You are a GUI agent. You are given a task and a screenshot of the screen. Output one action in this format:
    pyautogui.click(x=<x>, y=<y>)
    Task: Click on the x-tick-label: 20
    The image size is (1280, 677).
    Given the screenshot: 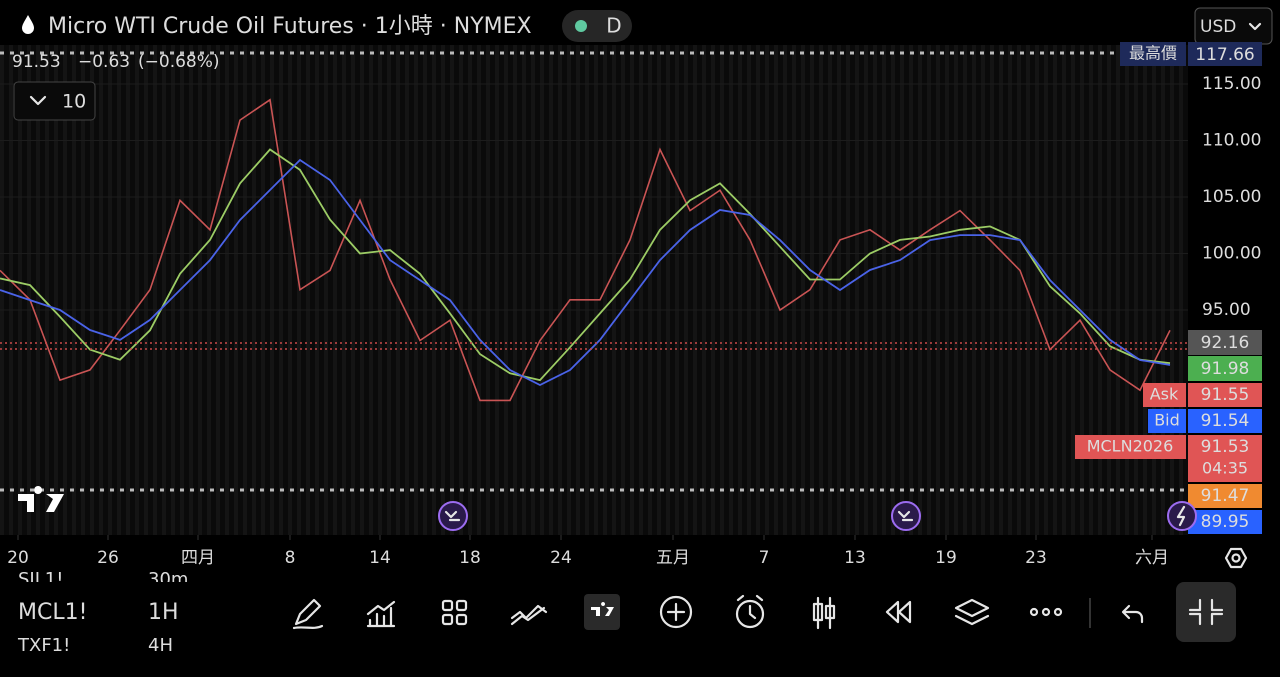 What is the action you would take?
    pyautogui.click(x=18, y=558)
    